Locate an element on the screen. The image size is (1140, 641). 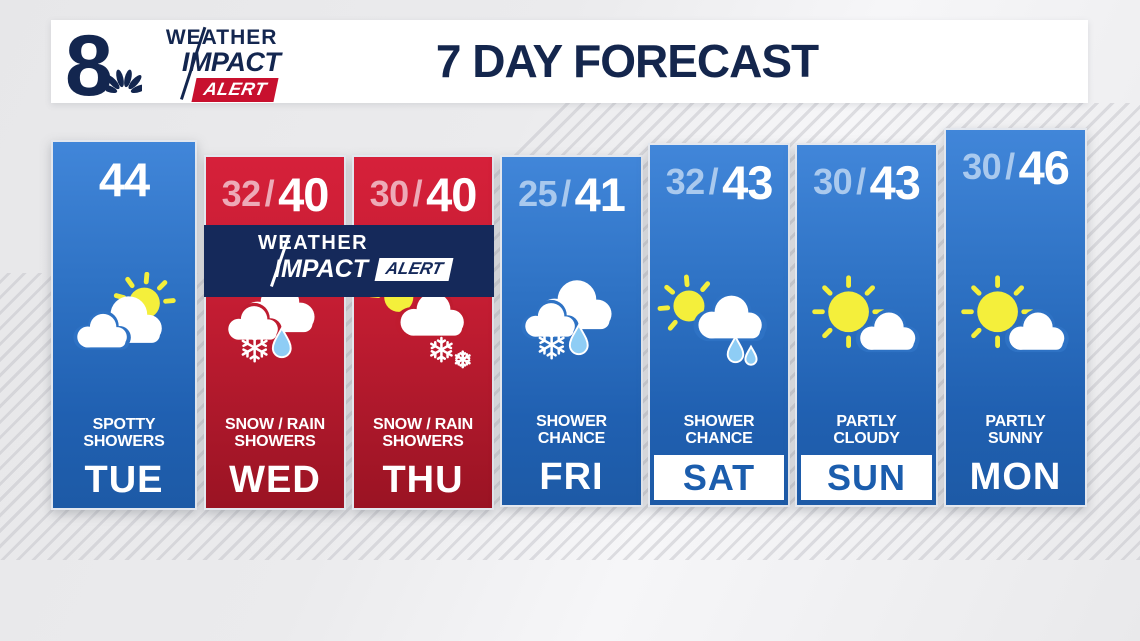
high-temp: 46 is located at coordinates (1044, 167).